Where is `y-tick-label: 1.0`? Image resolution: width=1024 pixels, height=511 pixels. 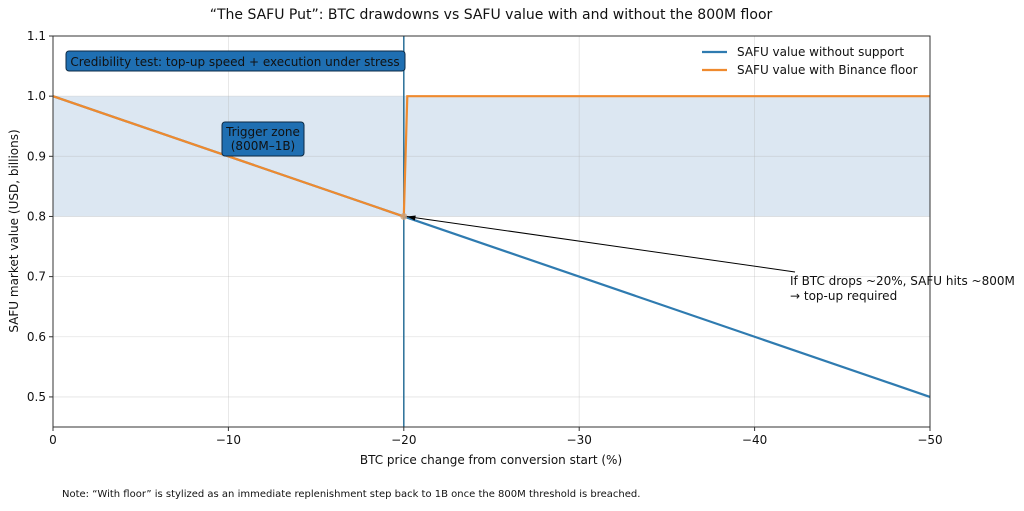 y-tick-label: 1.0 is located at coordinates (36, 96).